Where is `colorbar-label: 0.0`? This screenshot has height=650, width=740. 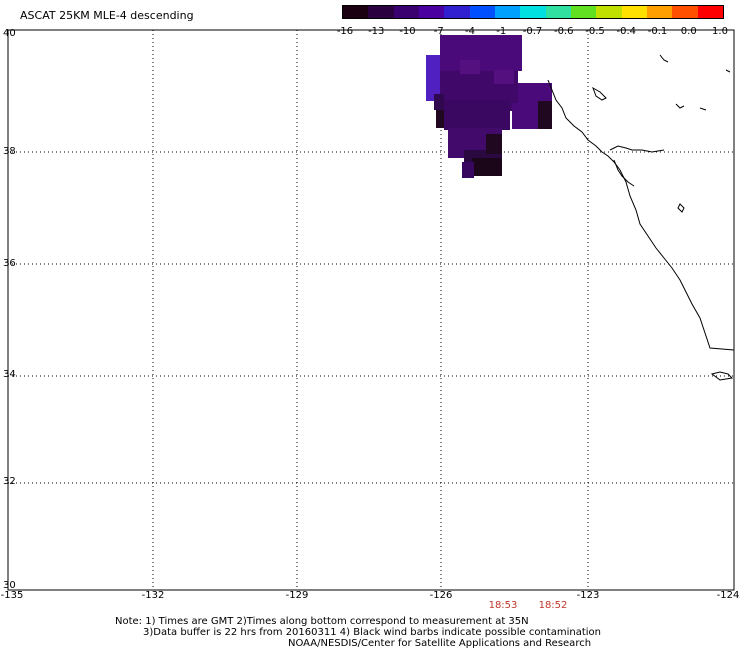
colorbar-label: 0.0 is located at coordinates (688, 31).